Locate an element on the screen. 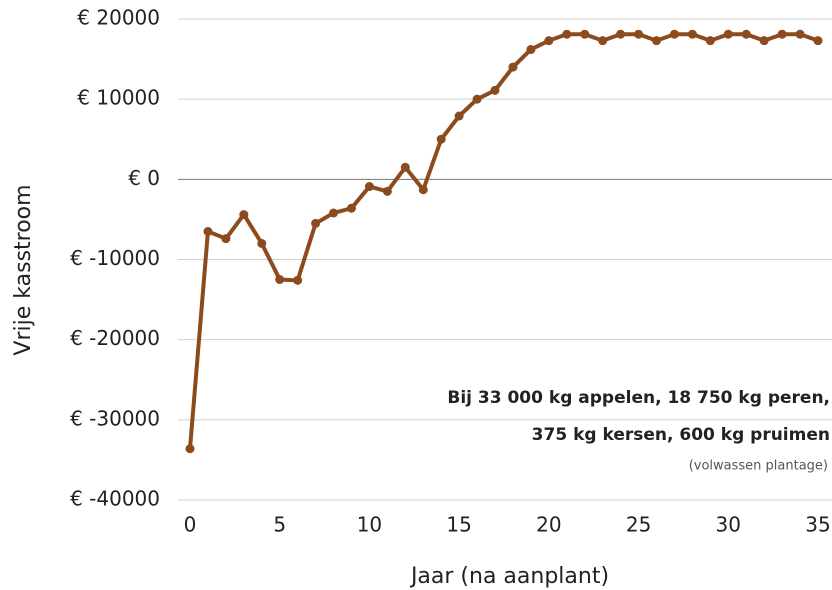 The image size is (832, 590). x-tick-label: 10 is located at coordinates (369, 525).